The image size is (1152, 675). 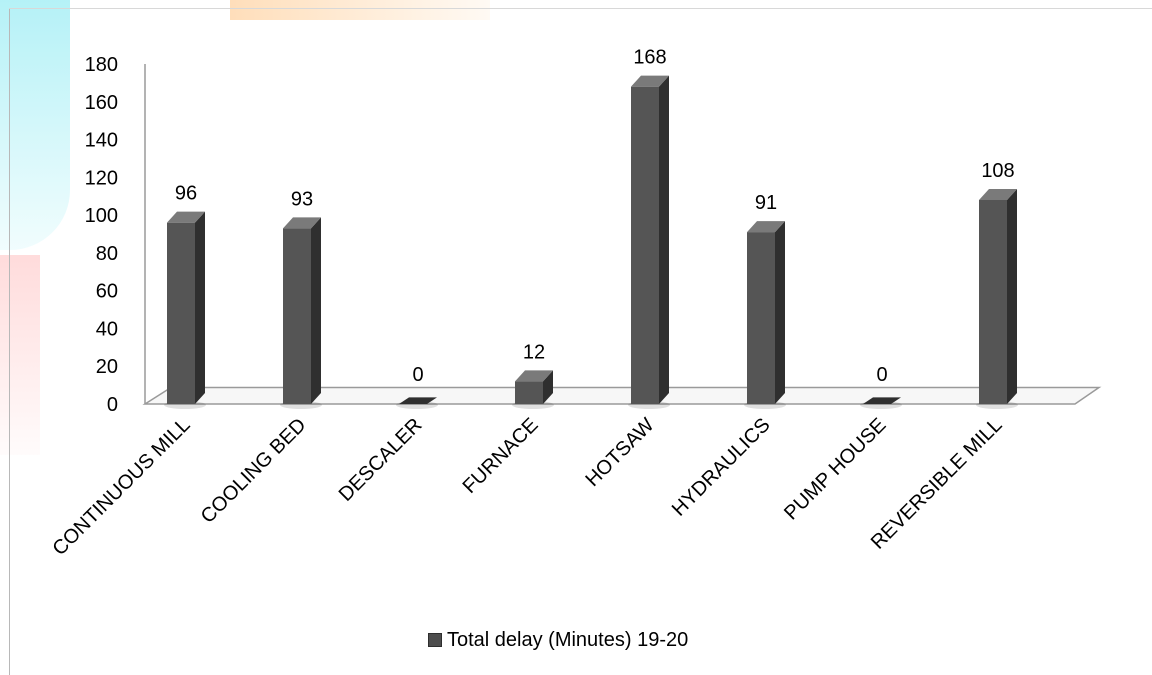 I want to click on y-tick-label: 120, so click(x=101, y=178).